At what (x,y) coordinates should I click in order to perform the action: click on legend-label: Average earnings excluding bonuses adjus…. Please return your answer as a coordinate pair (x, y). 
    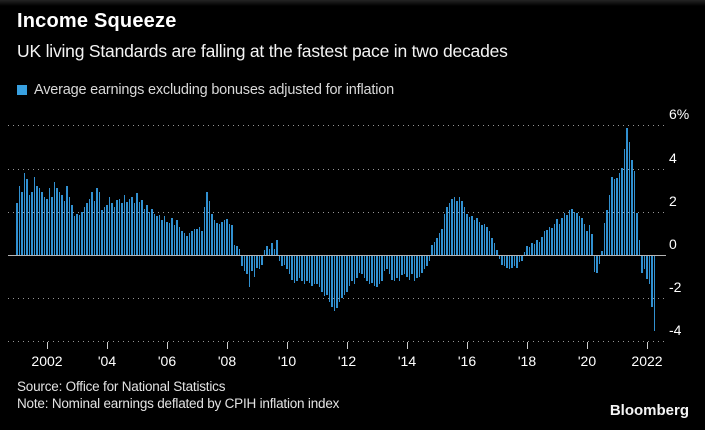
    Looking at the image, I should click on (214, 90).